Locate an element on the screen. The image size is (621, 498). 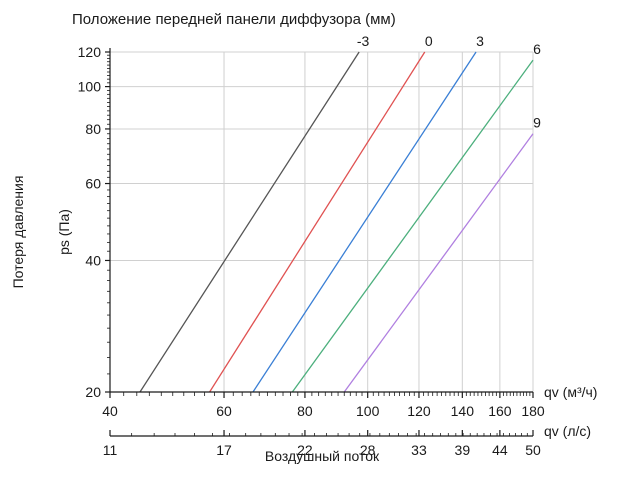
series-label: -3 is located at coordinates (363, 41).